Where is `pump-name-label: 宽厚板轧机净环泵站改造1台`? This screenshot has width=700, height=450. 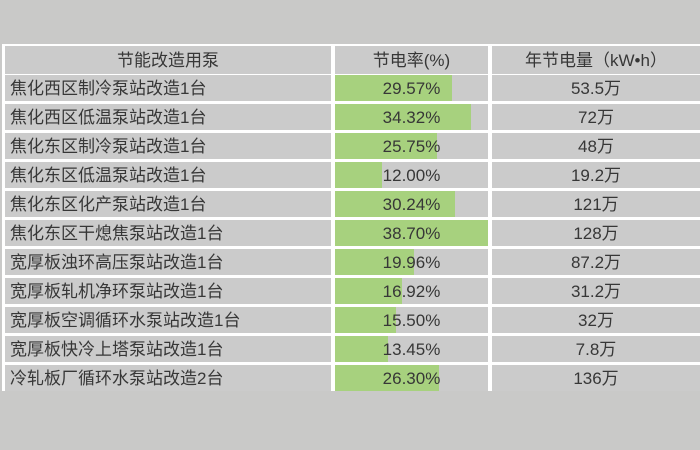 pump-name-label: 宽厚板轧机净环泵站改造1台 is located at coordinates (117, 291).